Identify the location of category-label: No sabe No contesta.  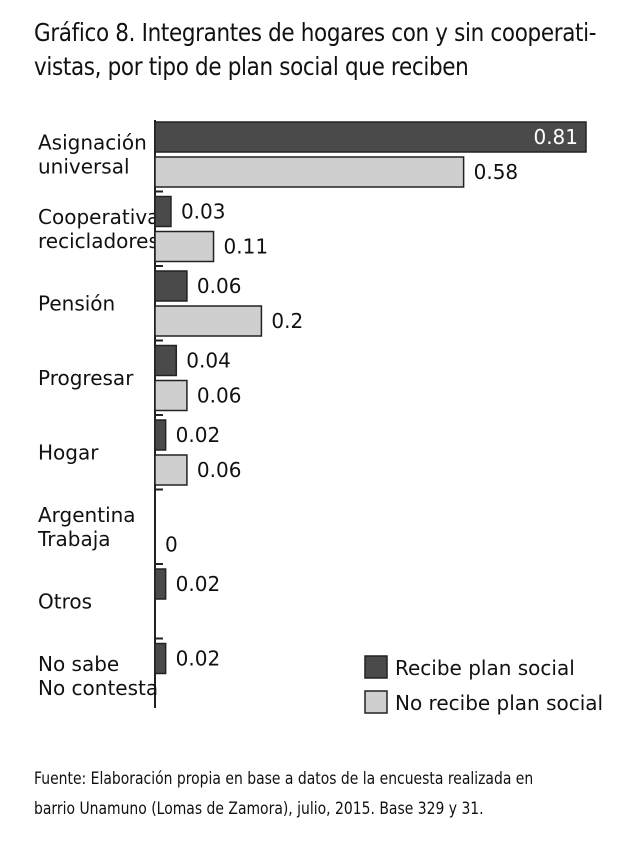
(98, 676).